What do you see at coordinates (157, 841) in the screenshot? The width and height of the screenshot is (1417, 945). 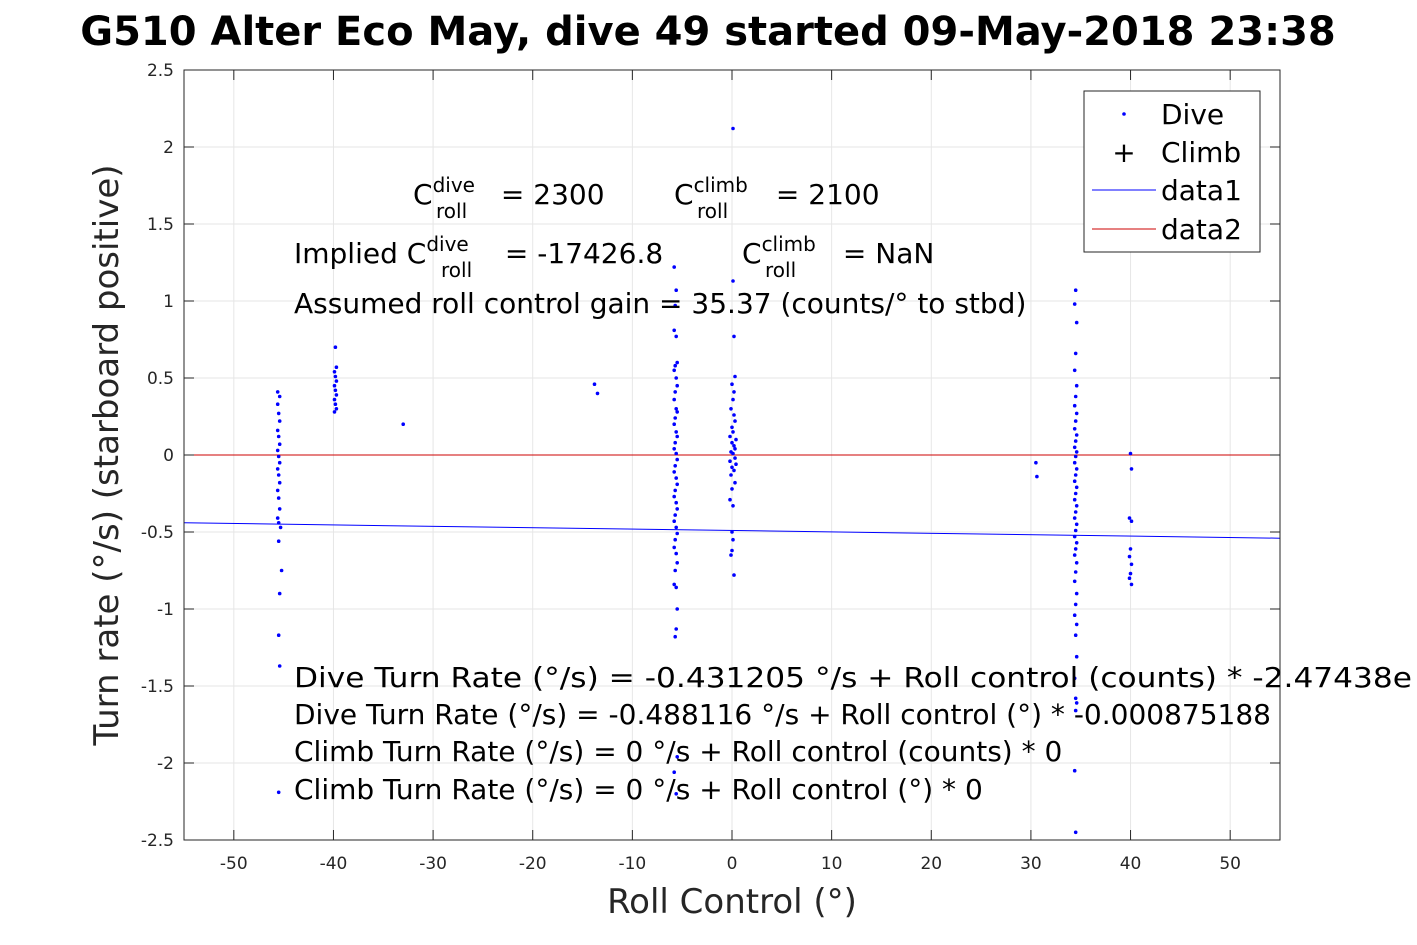 I see `y-tick-label: -2.5` at bounding box center [157, 841].